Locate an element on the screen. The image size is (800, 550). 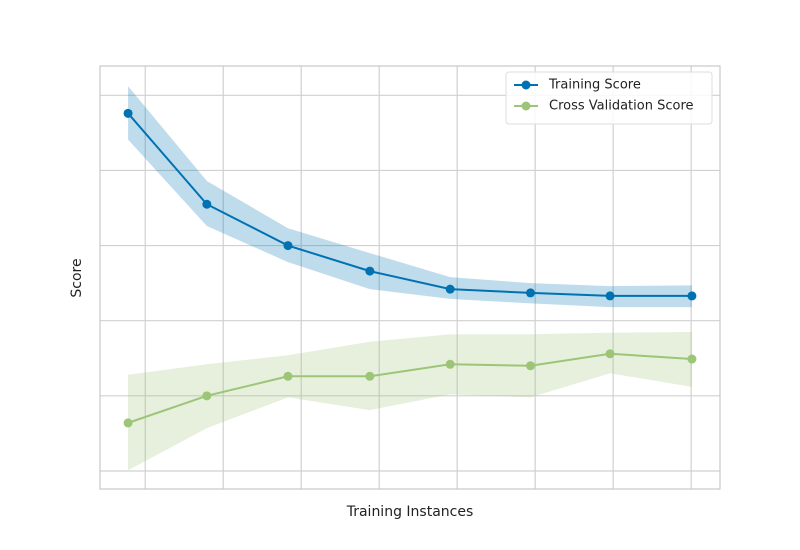
legend-box is located at coordinates (609, 98).